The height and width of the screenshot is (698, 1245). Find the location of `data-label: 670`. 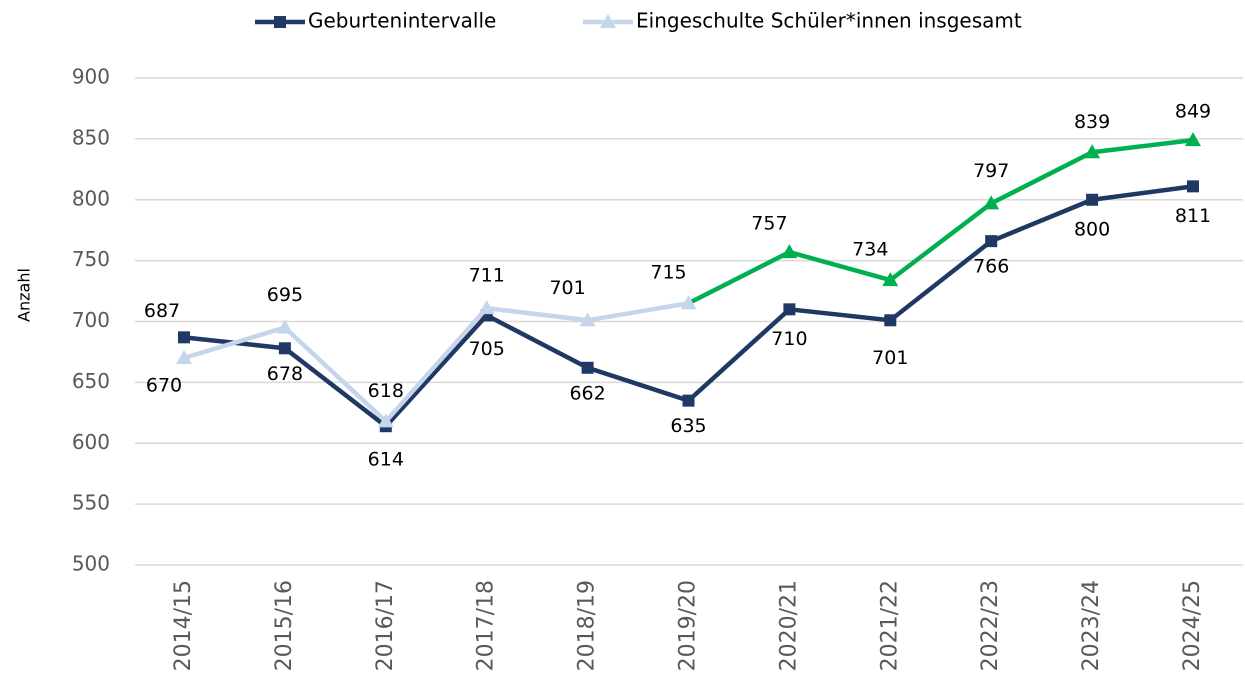

data-label: 670 is located at coordinates (164, 386).